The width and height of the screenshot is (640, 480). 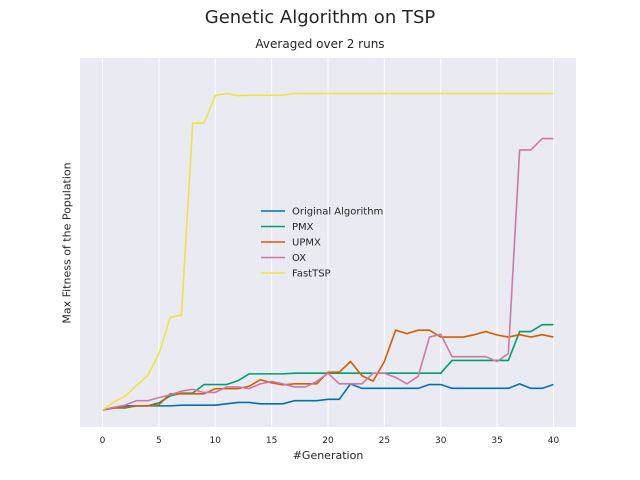 I want to click on x-tick: 35, so click(x=496, y=441).